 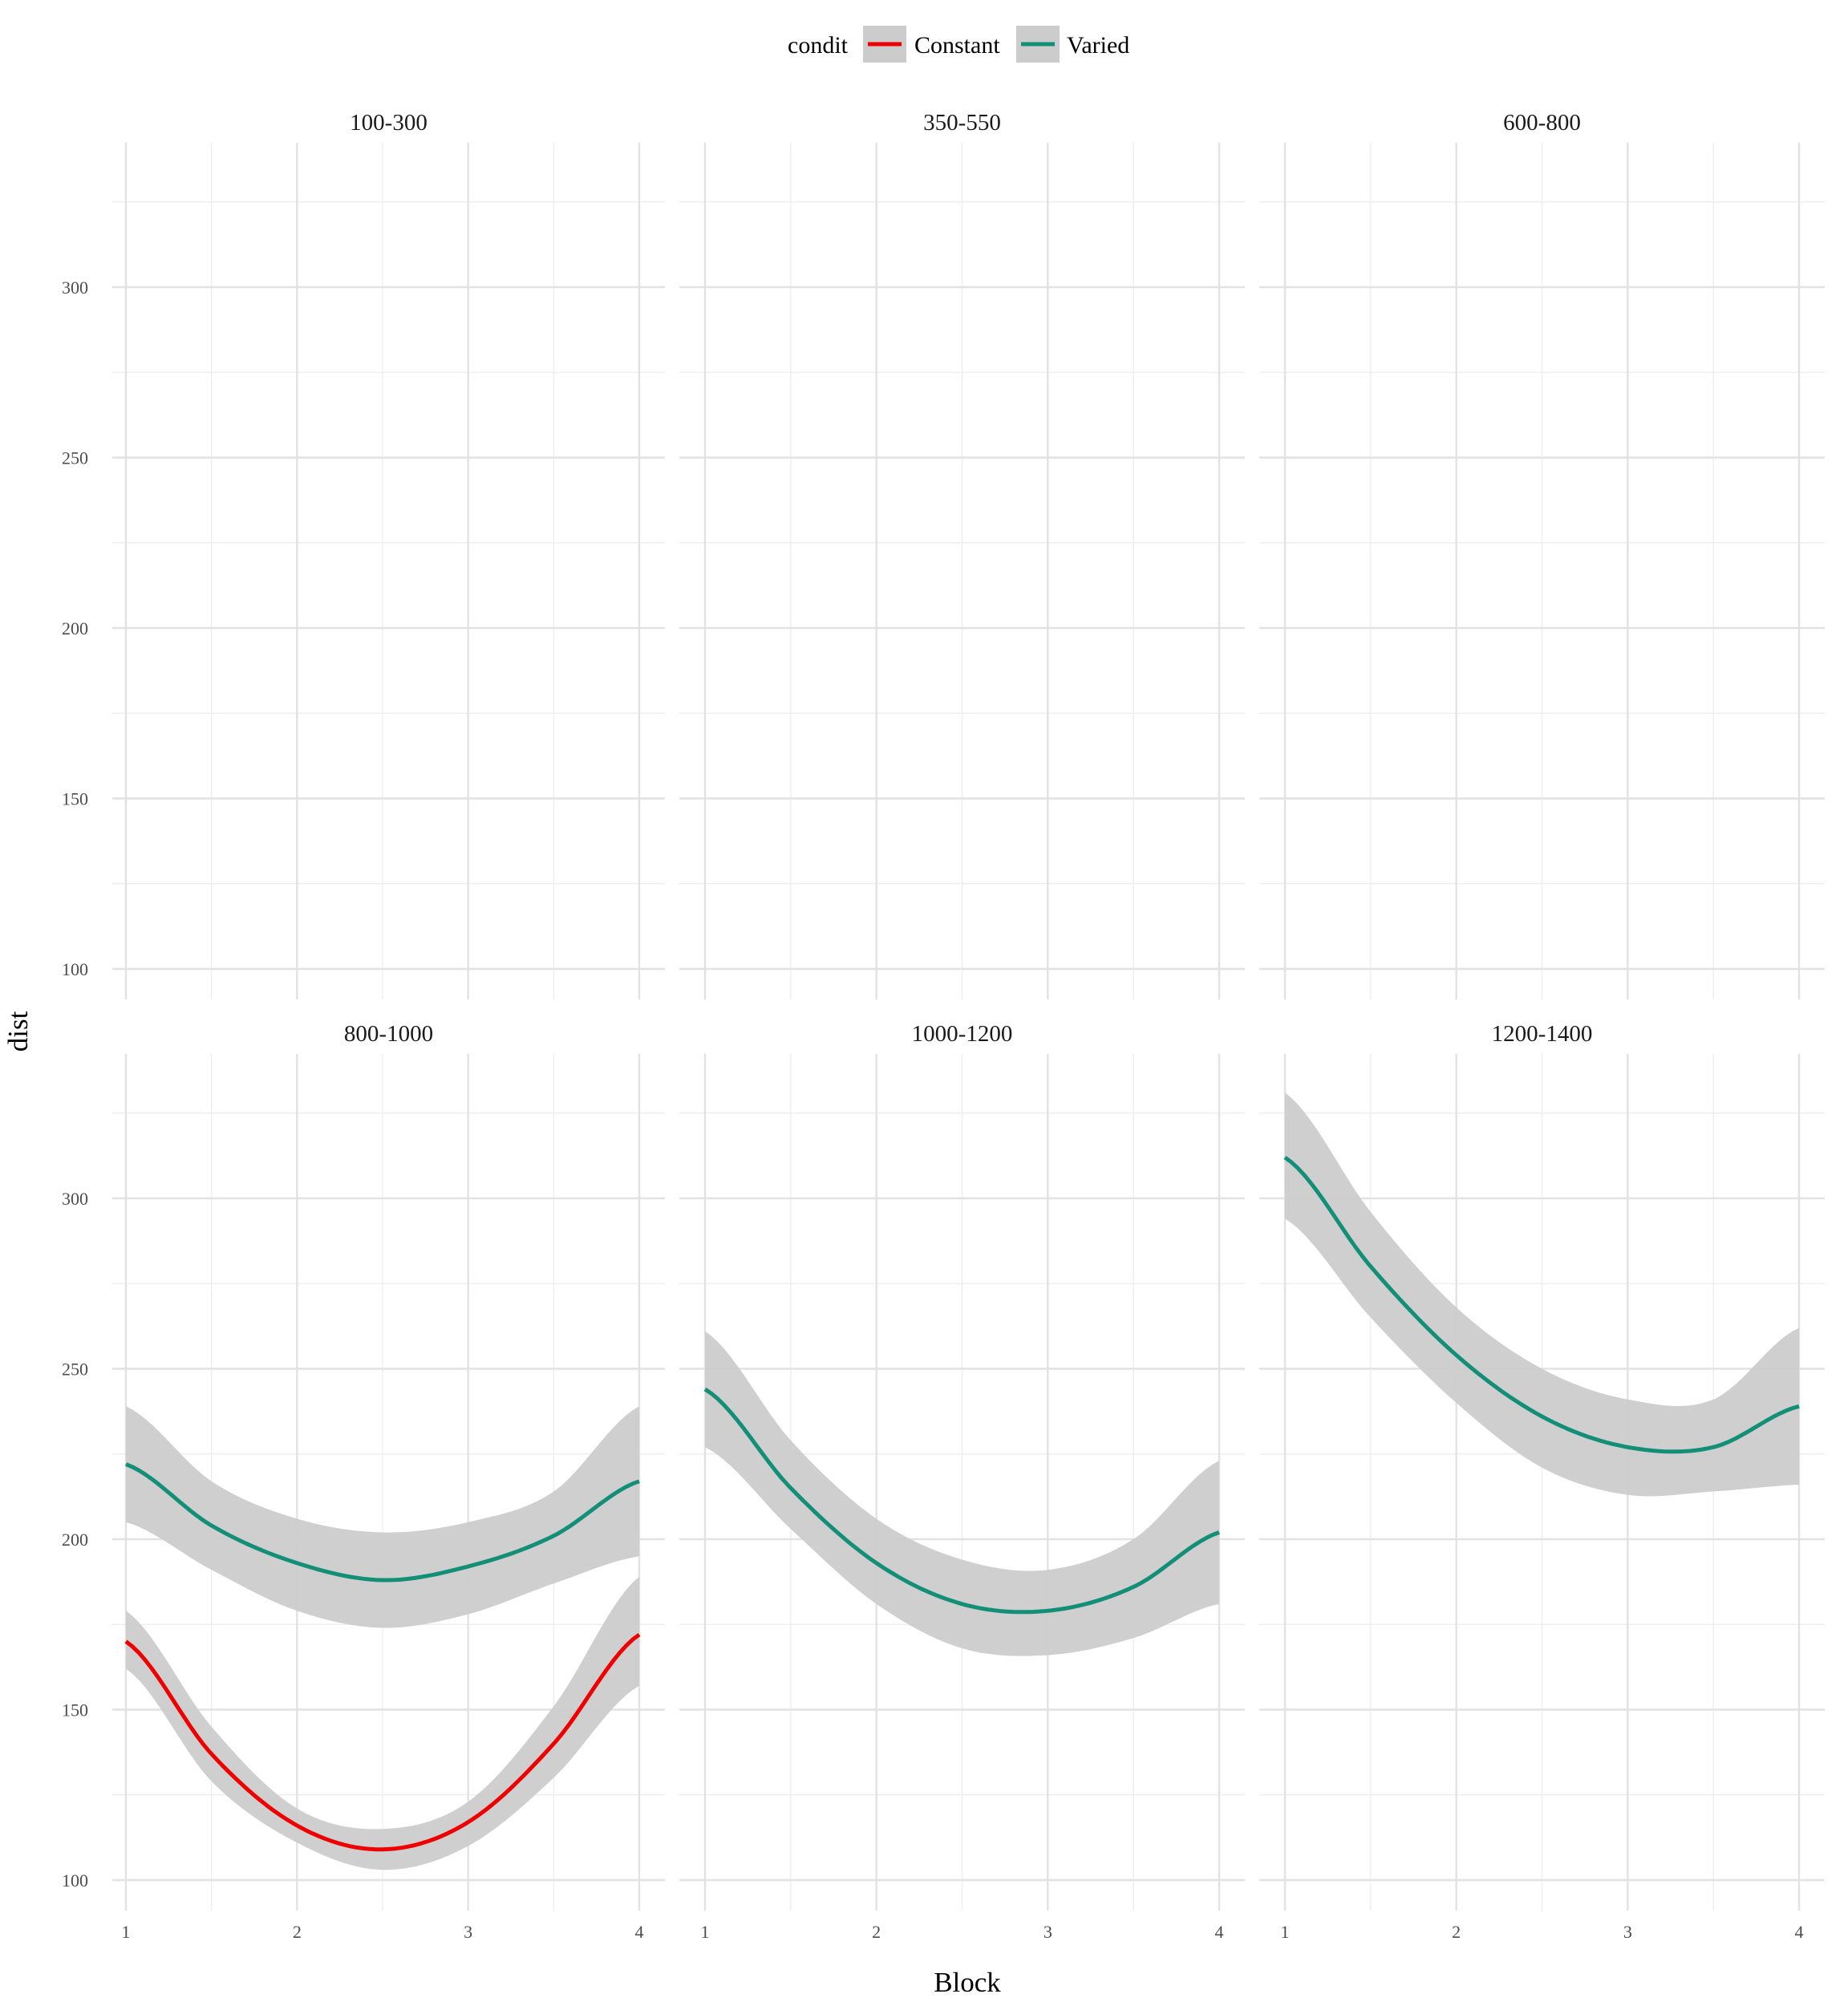 I want to click on facet-label: 1000-1200, so click(x=962, y=1034).